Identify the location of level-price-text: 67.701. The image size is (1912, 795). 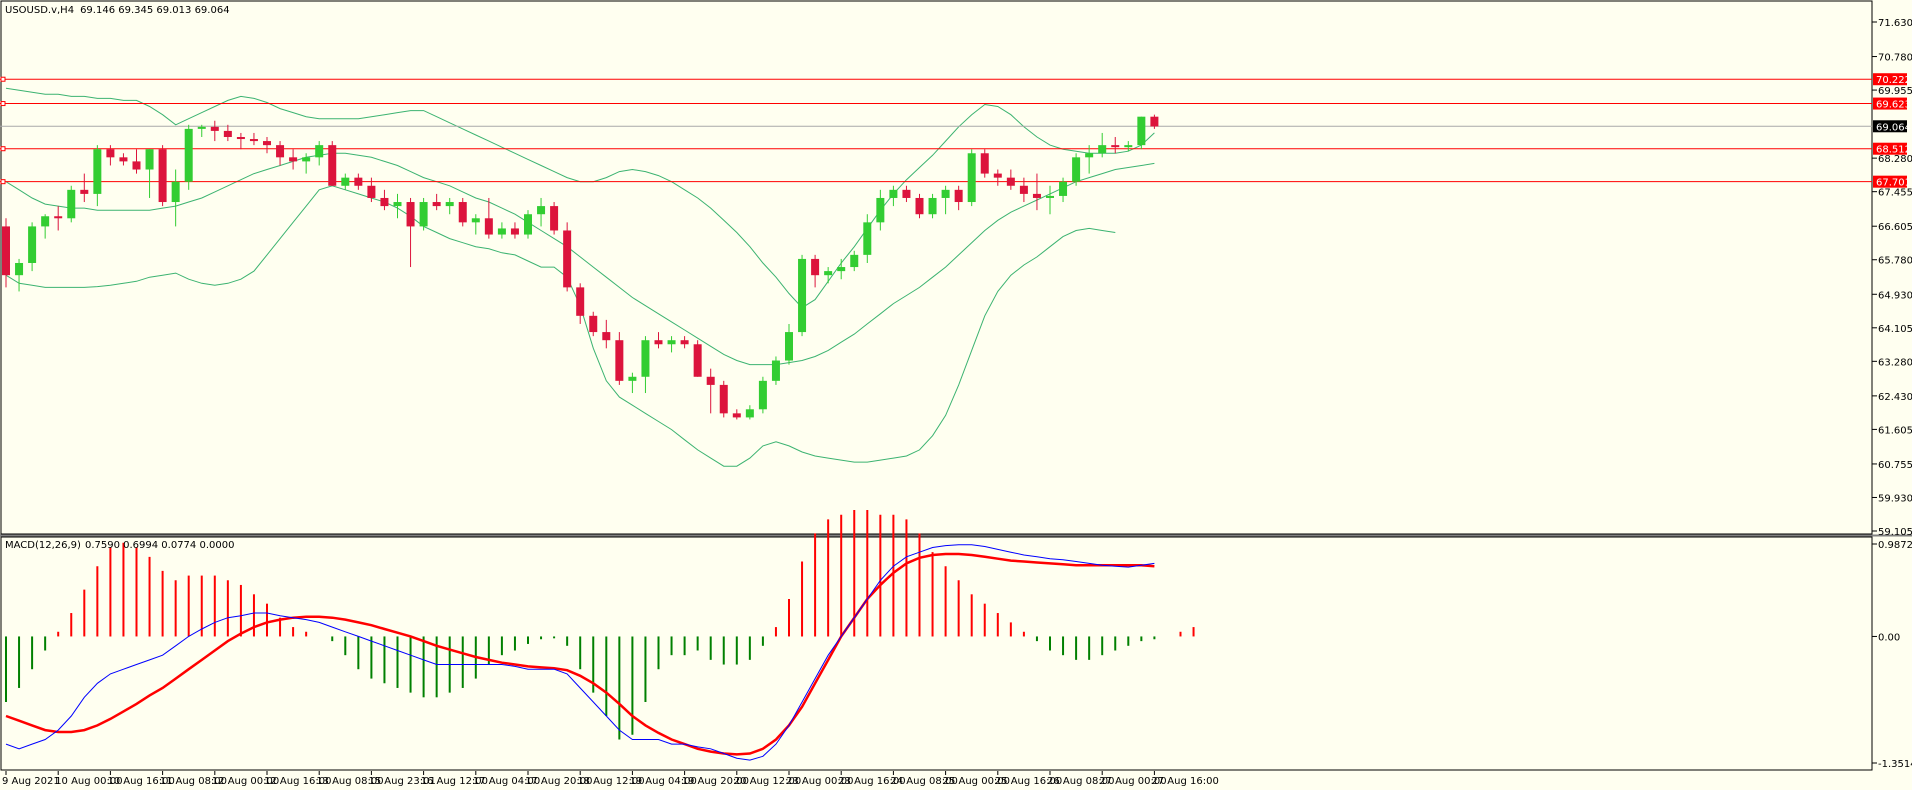
(1893, 183).